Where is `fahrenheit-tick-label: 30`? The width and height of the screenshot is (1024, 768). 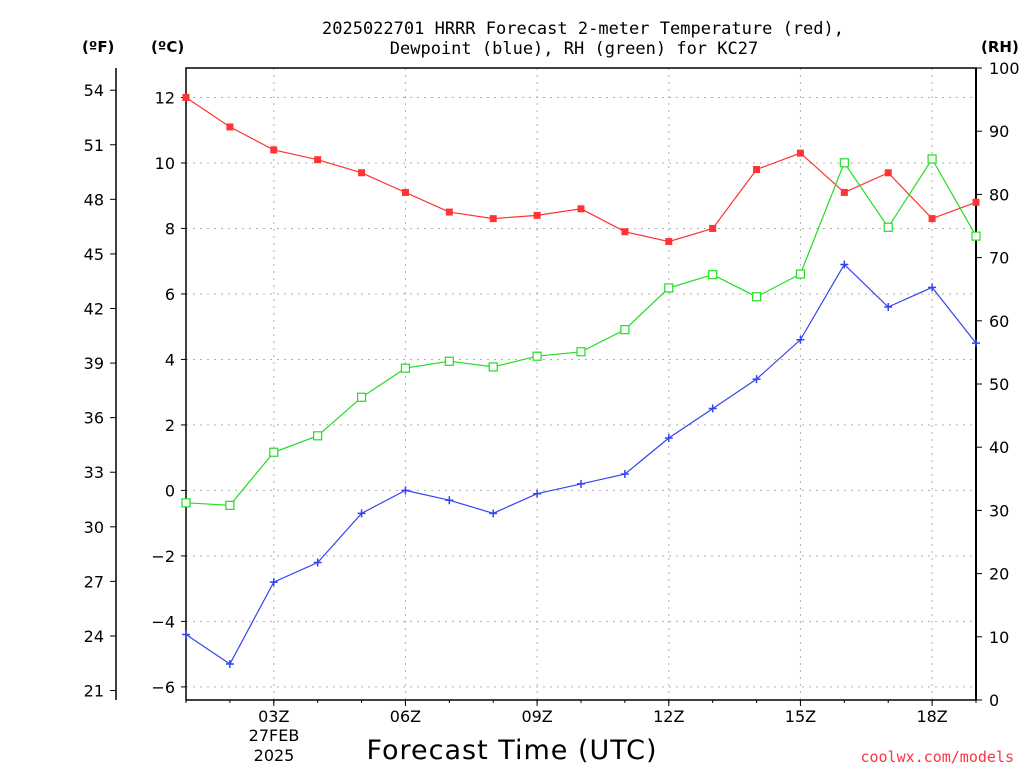 fahrenheit-tick-label: 30 is located at coordinates (94, 527).